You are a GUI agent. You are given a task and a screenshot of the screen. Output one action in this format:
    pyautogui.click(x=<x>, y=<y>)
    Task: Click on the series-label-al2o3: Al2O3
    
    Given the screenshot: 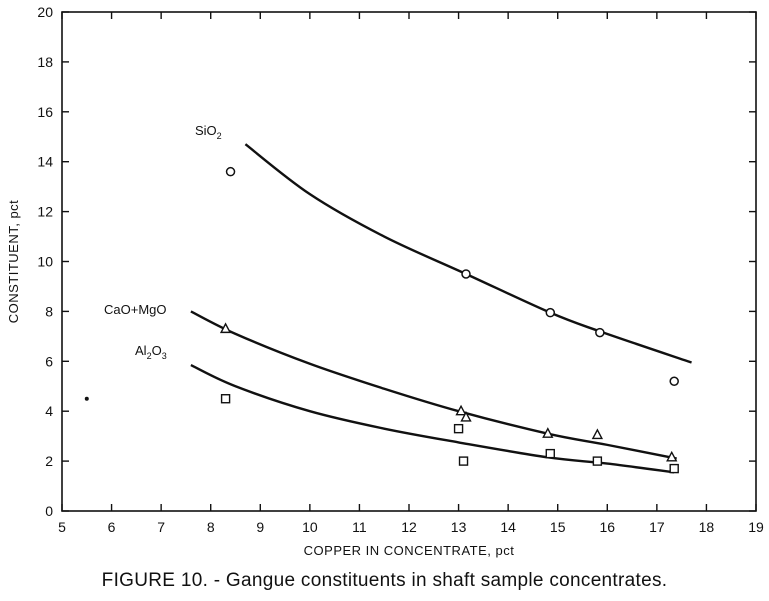 What is the action you would take?
    pyautogui.click(x=151, y=352)
    